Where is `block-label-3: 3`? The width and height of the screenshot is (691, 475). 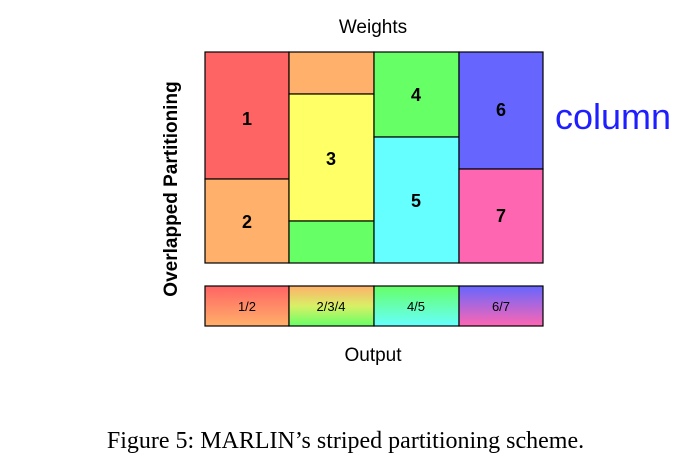 block-label-3: 3 is located at coordinates (331, 159).